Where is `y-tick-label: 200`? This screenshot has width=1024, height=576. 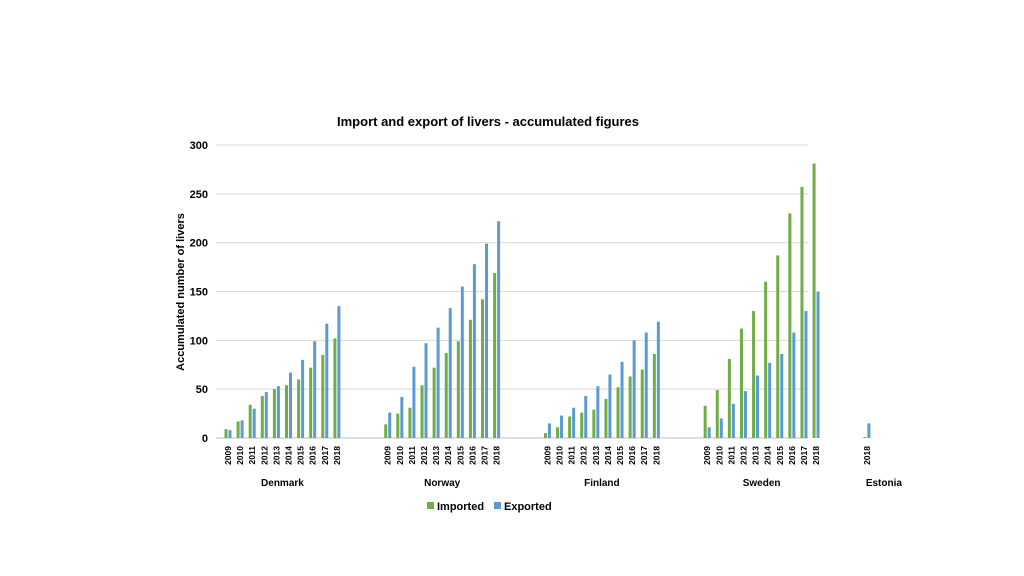
y-tick-label: 200 is located at coordinates (199, 244).